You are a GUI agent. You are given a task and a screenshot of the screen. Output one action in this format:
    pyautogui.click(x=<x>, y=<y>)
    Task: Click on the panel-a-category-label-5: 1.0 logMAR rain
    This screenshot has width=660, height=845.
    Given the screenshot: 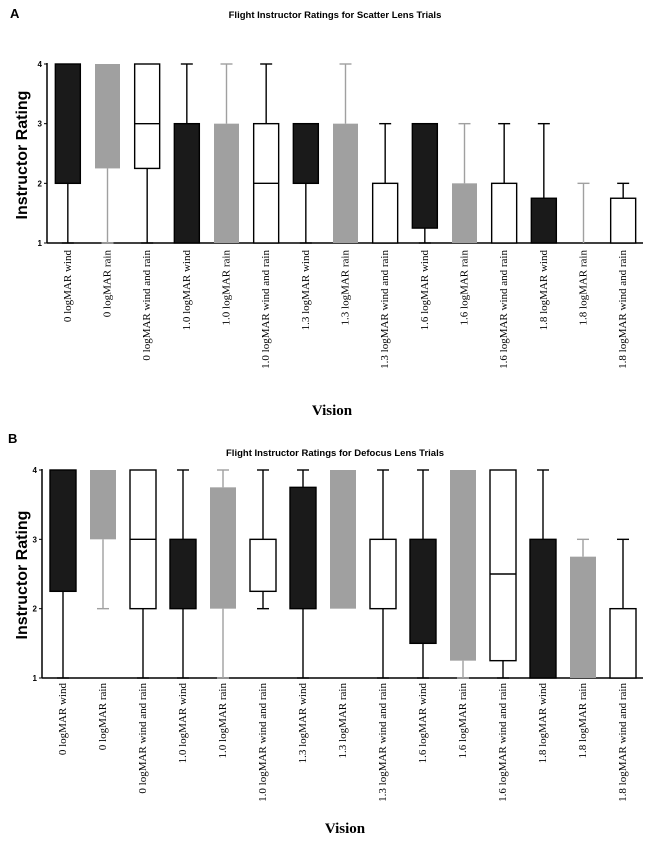 What is the action you would take?
    pyautogui.click(x=227, y=288)
    